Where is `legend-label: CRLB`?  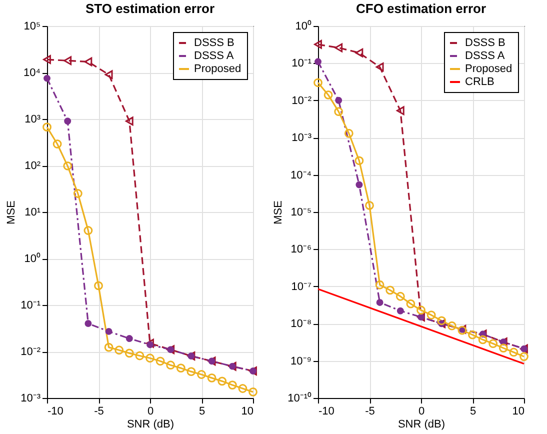 legend-label: CRLB is located at coordinates (479, 82).